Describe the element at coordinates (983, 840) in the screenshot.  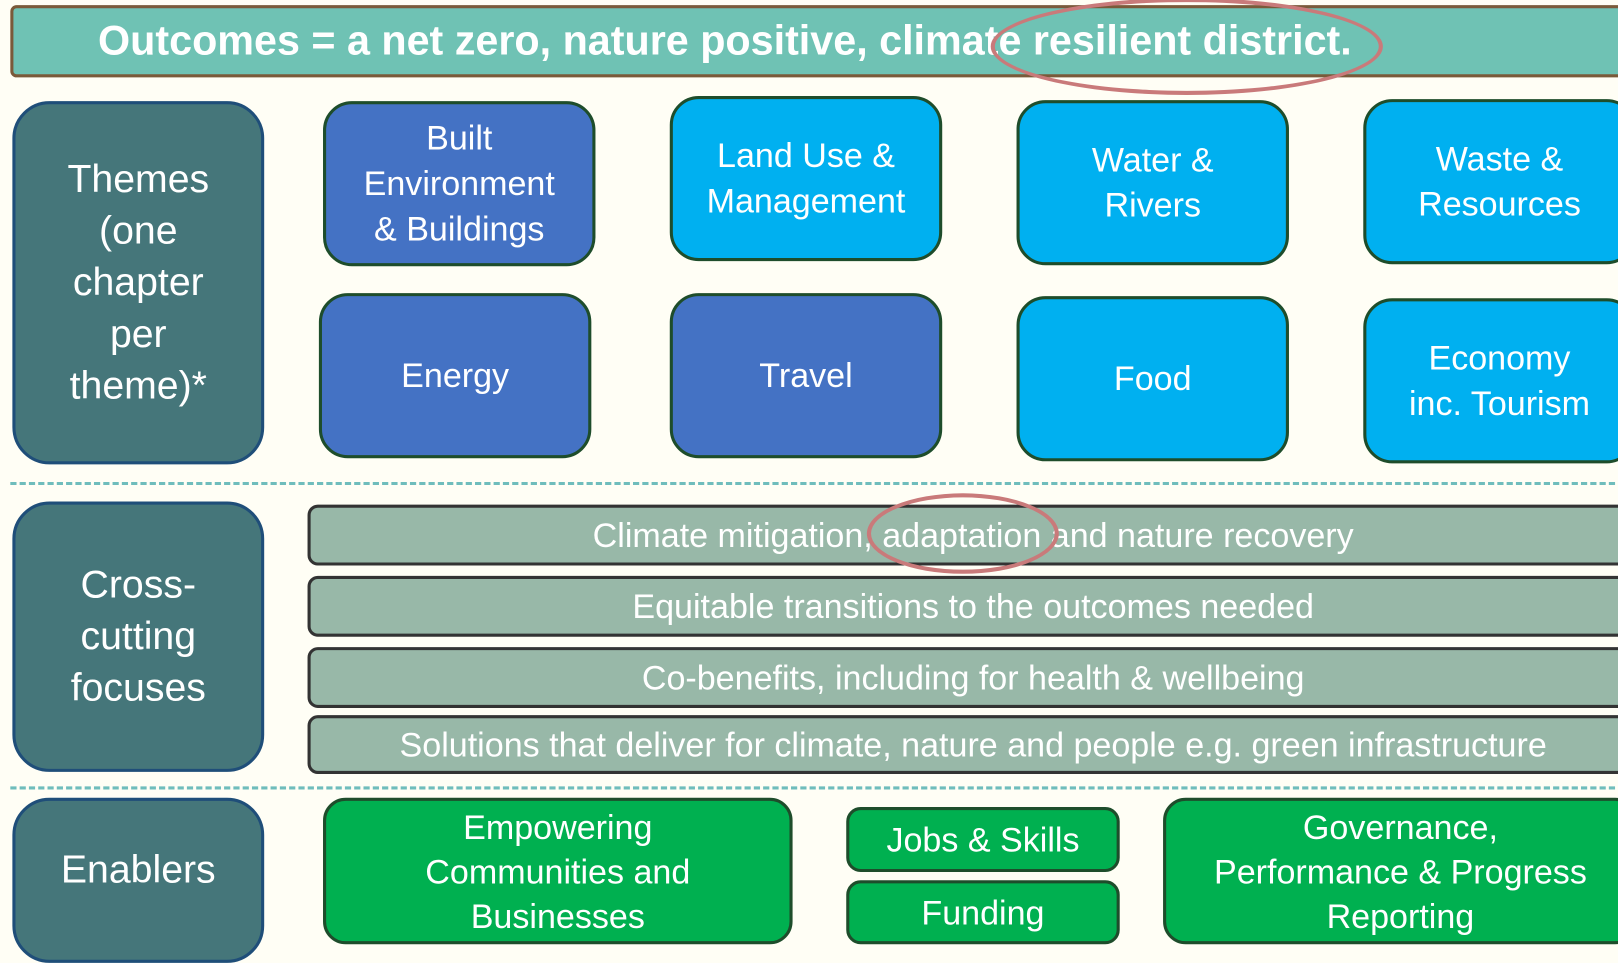
I see `enabler-box: Jobs & Skills` at that location.